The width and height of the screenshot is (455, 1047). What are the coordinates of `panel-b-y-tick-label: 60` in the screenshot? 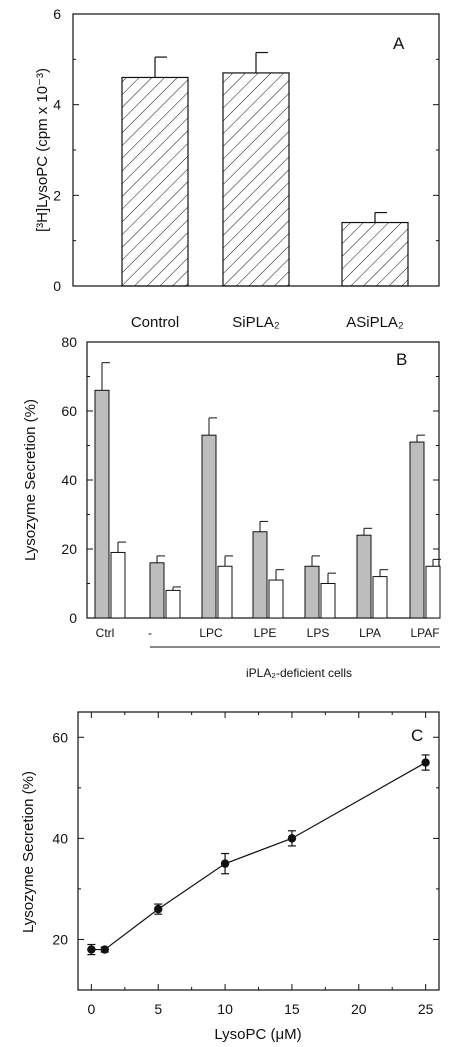 It's located at (69, 411).